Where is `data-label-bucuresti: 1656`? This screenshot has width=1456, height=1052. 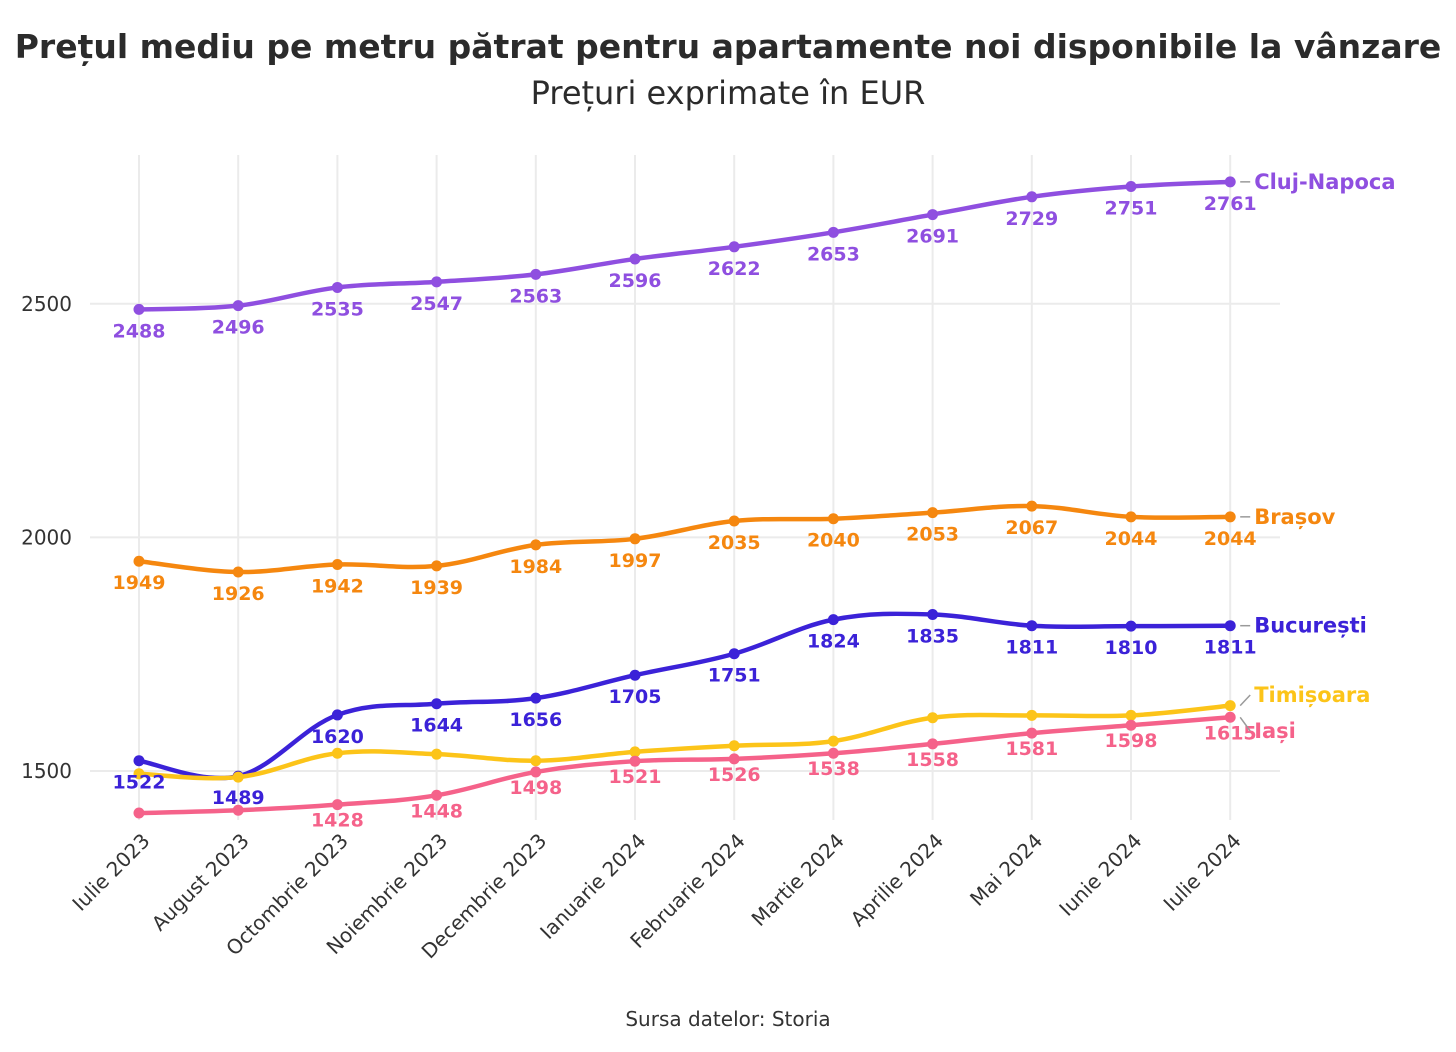
data-label-bucuresti: 1656 is located at coordinates (535, 720).